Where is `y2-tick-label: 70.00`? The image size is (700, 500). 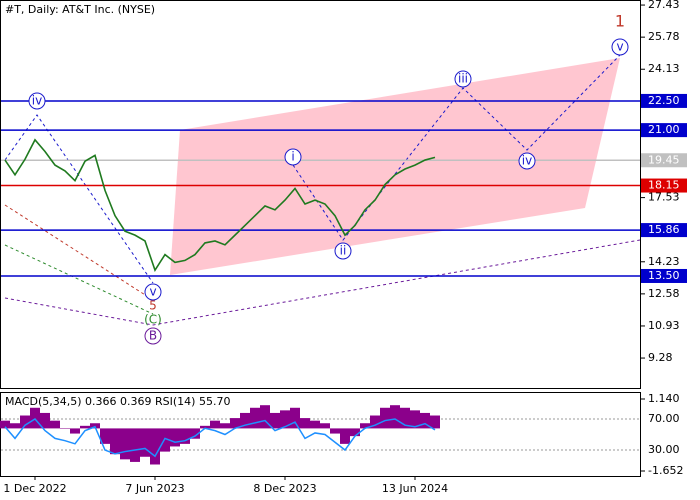
y2-tick-label: 70.00 is located at coordinates (664, 418).